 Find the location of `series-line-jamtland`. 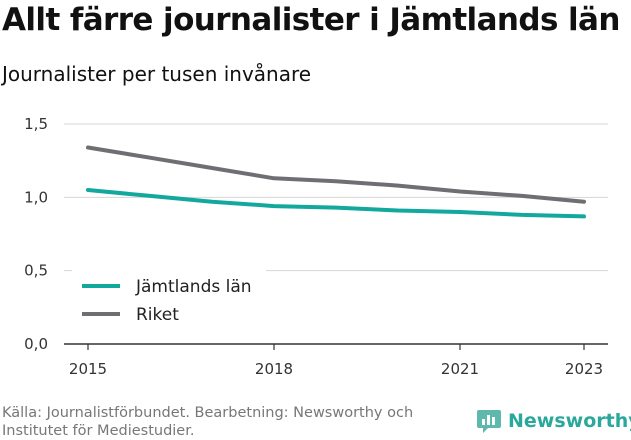

series-line-jamtland is located at coordinates (336, 203).